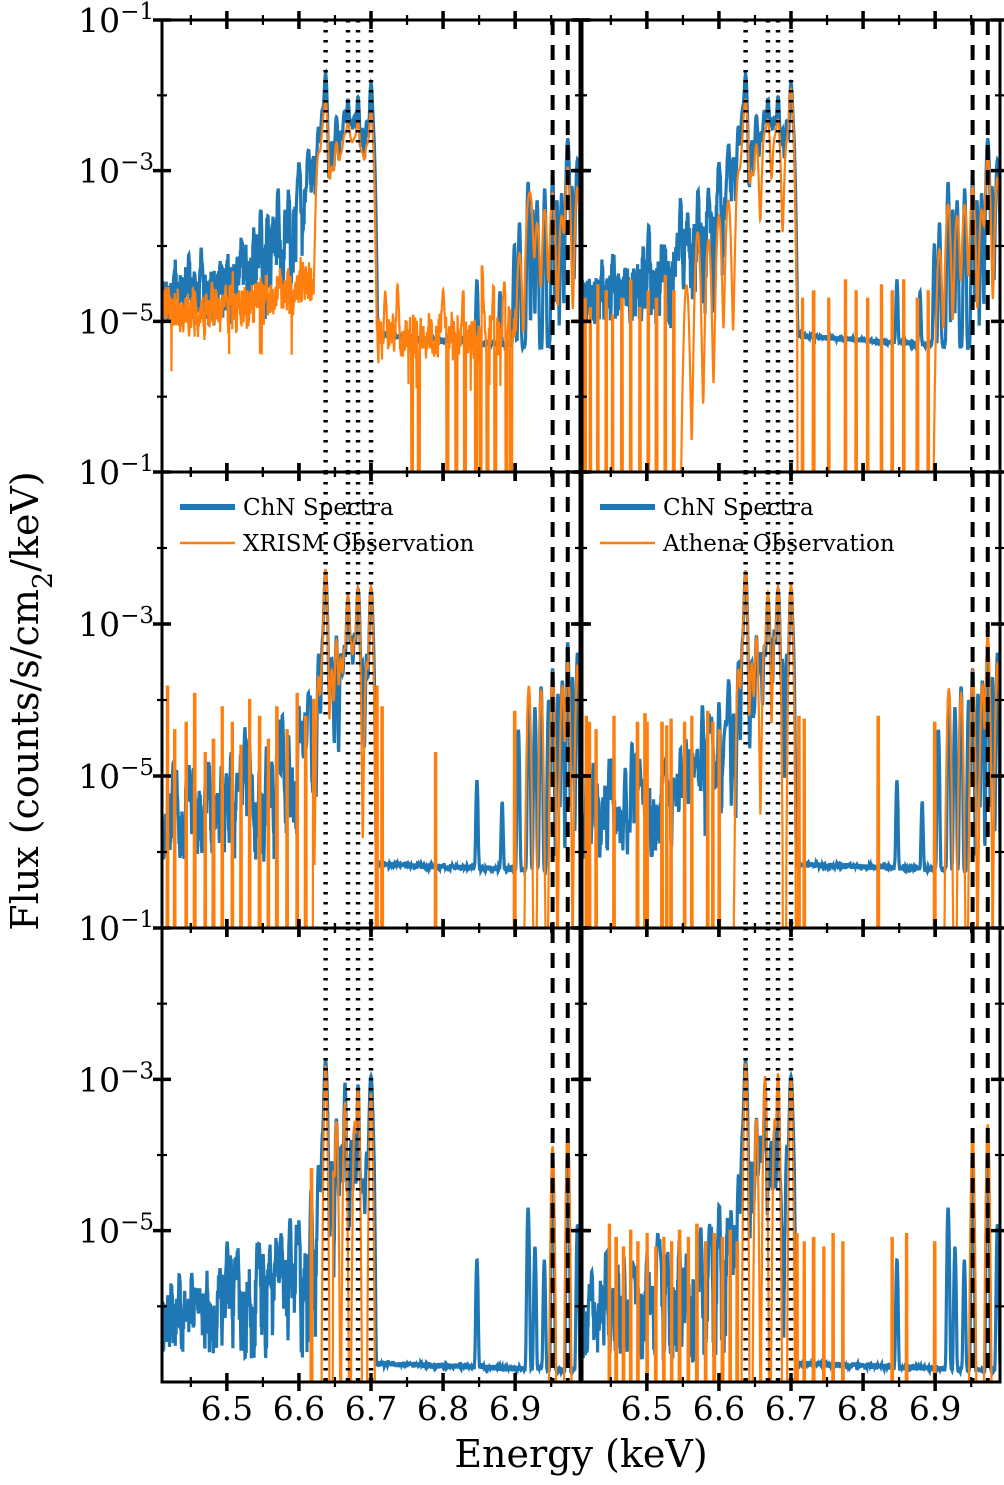 The image size is (1004, 1485). I want to click on panel-top-right, so click(791, 271).